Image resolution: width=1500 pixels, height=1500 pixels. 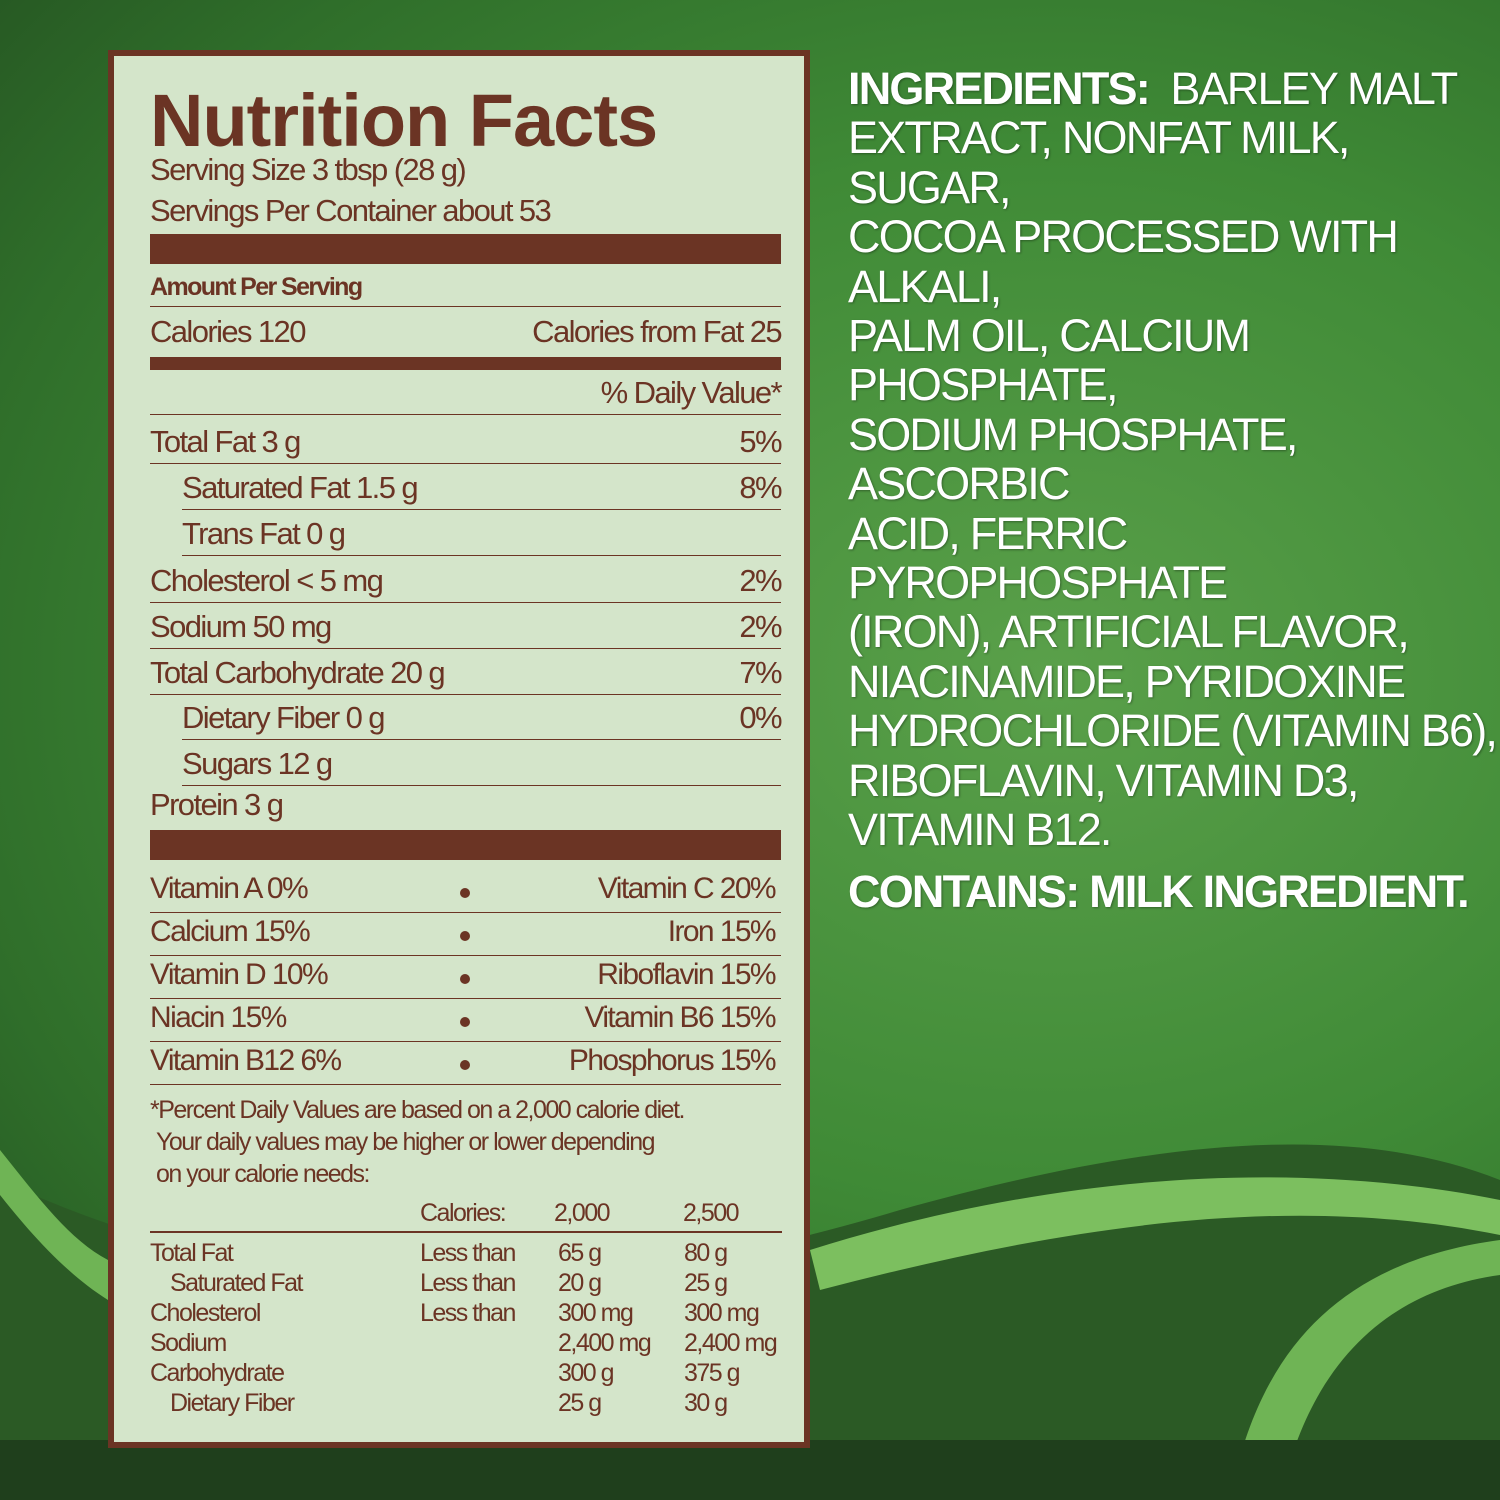 What do you see at coordinates (712, 1373) in the screenshot?
I see `dv-table-cell: 375 g` at bounding box center [712, 1373].